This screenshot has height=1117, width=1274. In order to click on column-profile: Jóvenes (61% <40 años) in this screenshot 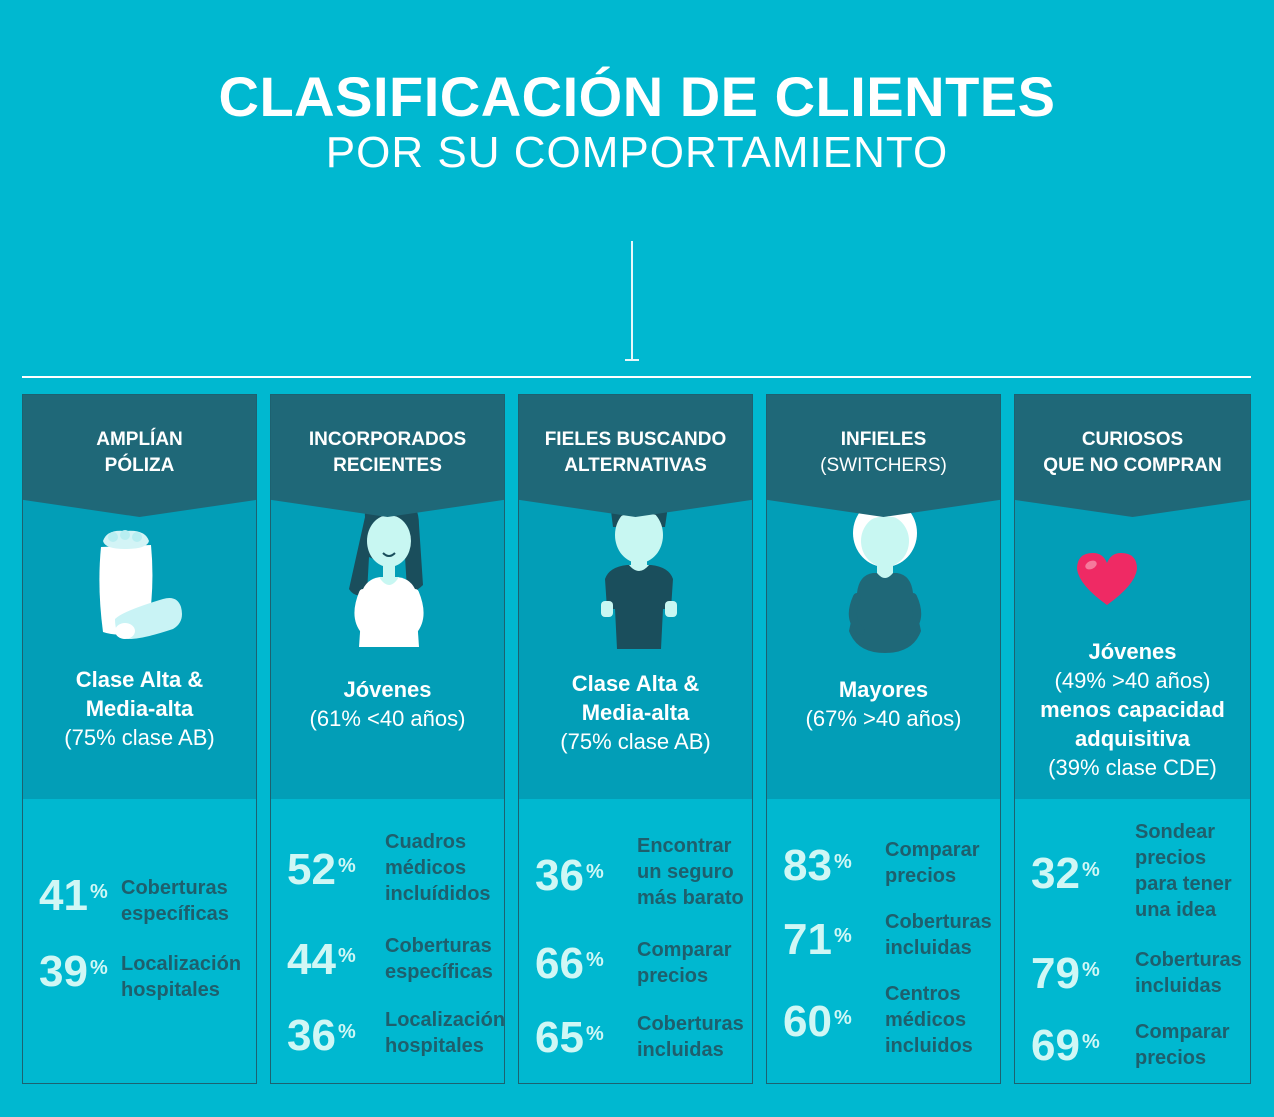, I will do `click(387, 648)`.